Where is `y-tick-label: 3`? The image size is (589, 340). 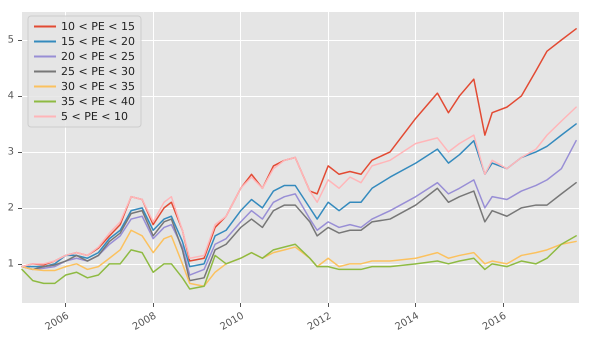 y-tick-label: 3 is located at coordinates (11, 152).